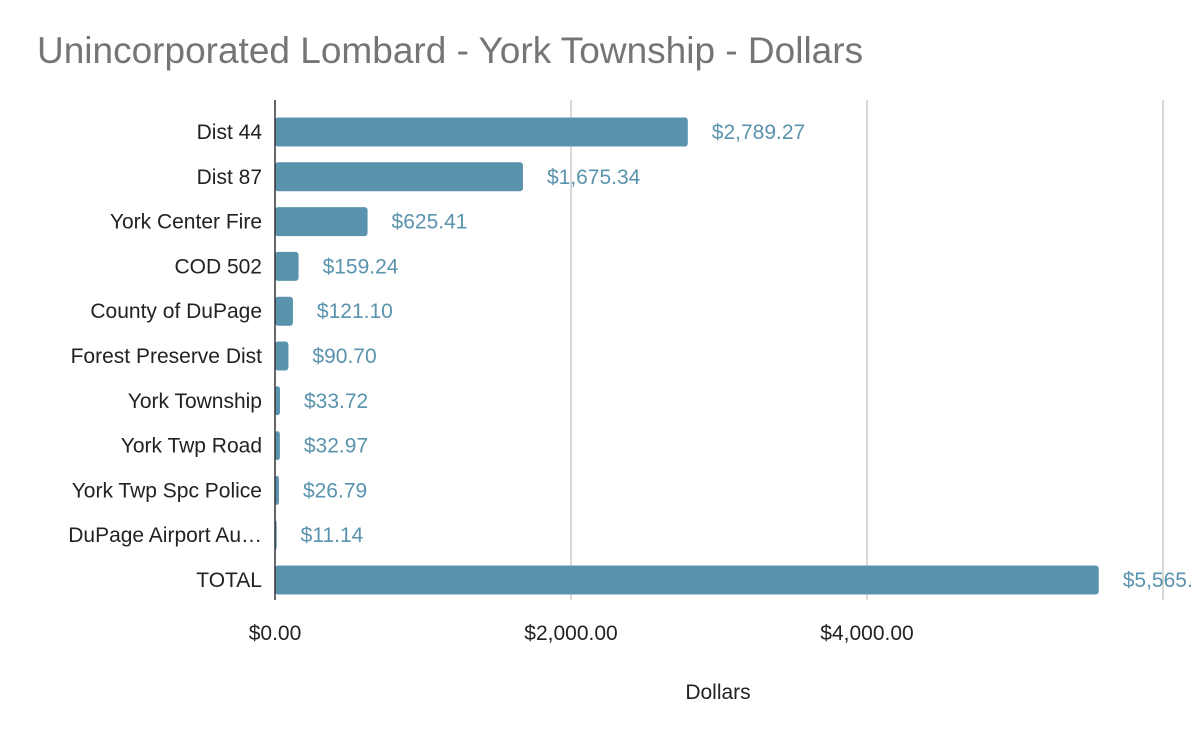 Image resolution: width=1200 pixels, height=742 pixels. What do you see at coordinates (229, 580) in the screenshot?
I see `category-label: TOTAL` at bounding box center [229, 580].